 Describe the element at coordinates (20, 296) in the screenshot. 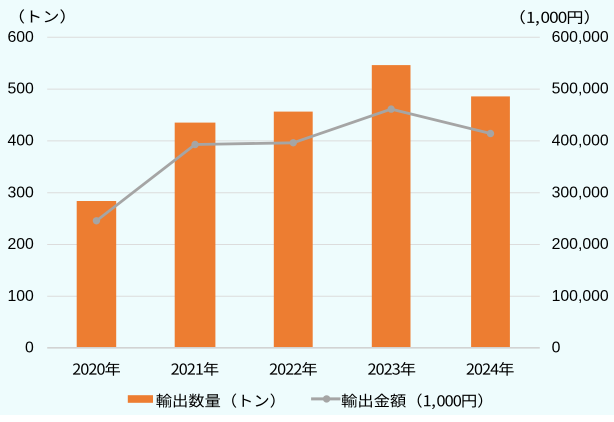

I see `svg-text: 100` at that location.